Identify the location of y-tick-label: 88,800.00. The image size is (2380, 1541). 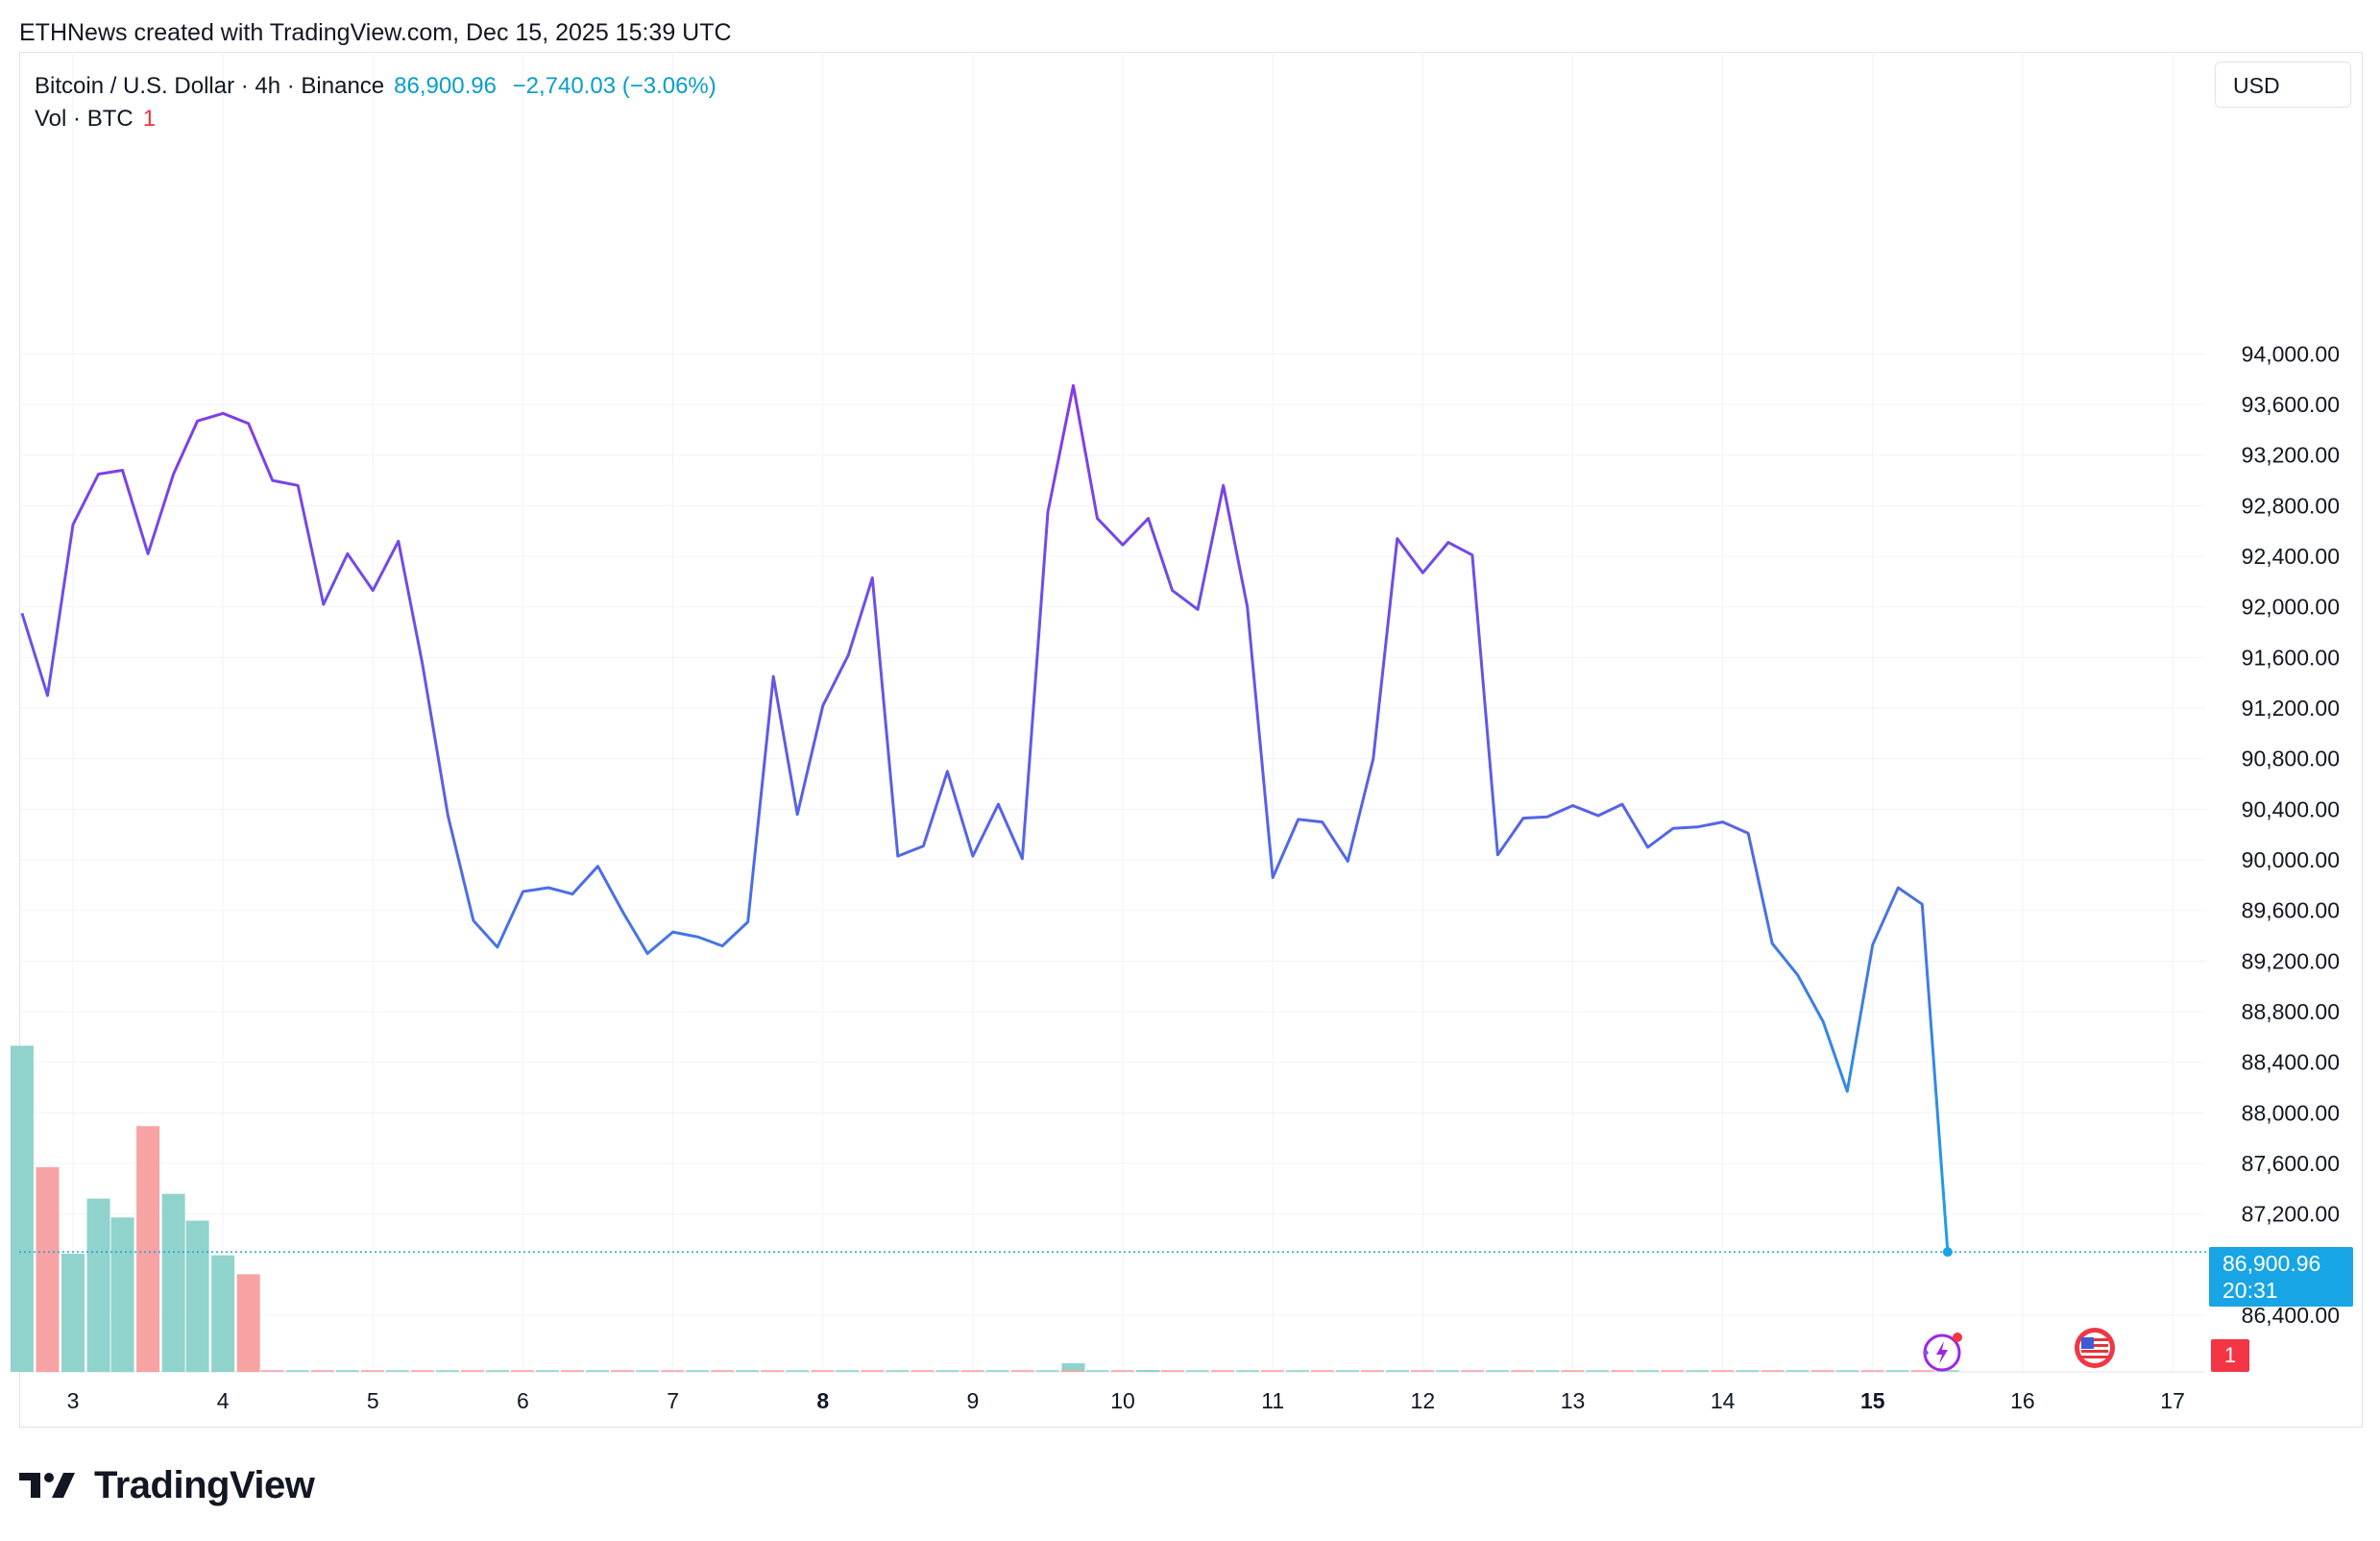
(2291, 1012).